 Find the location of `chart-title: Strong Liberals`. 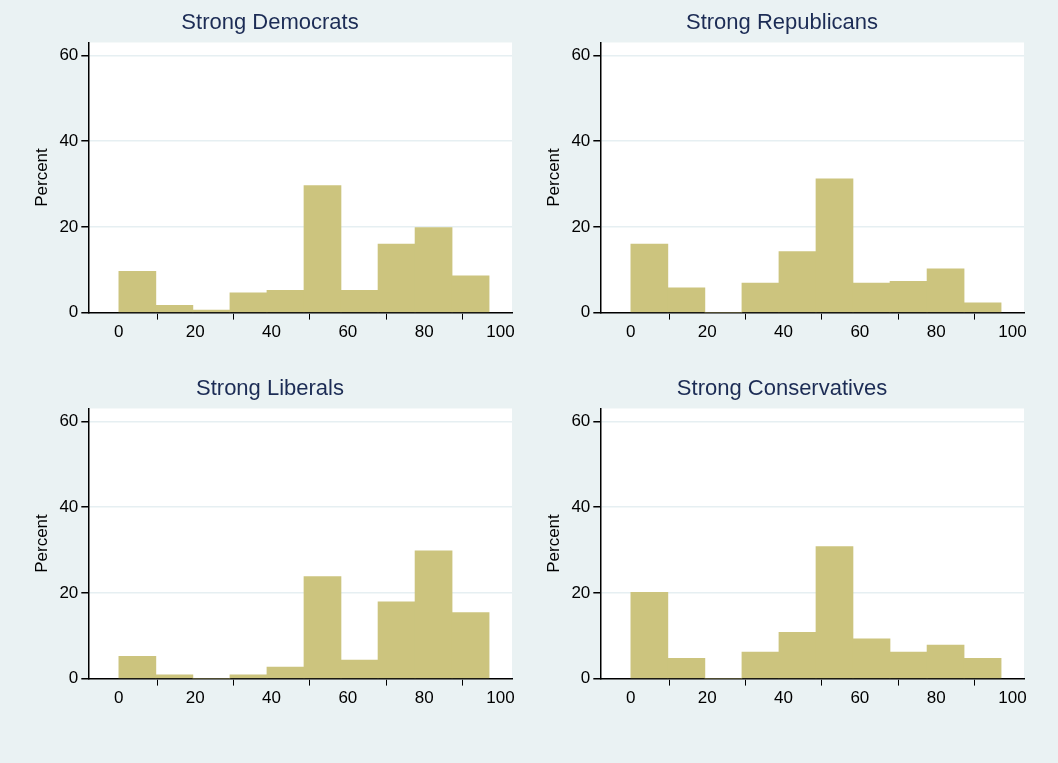

chart-title: Strong Liberals is located at coordinates (270, 388).